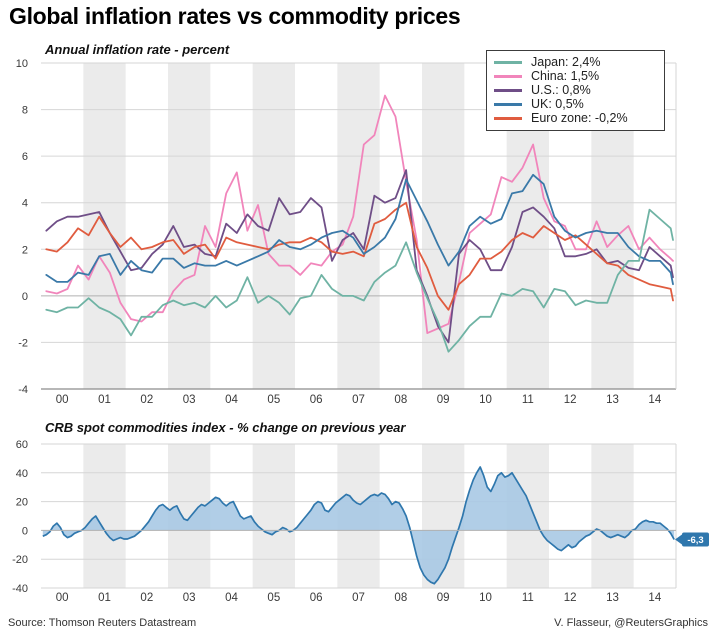  I want to click on legend-item-china: China: 1,5%, so click(576, 76).